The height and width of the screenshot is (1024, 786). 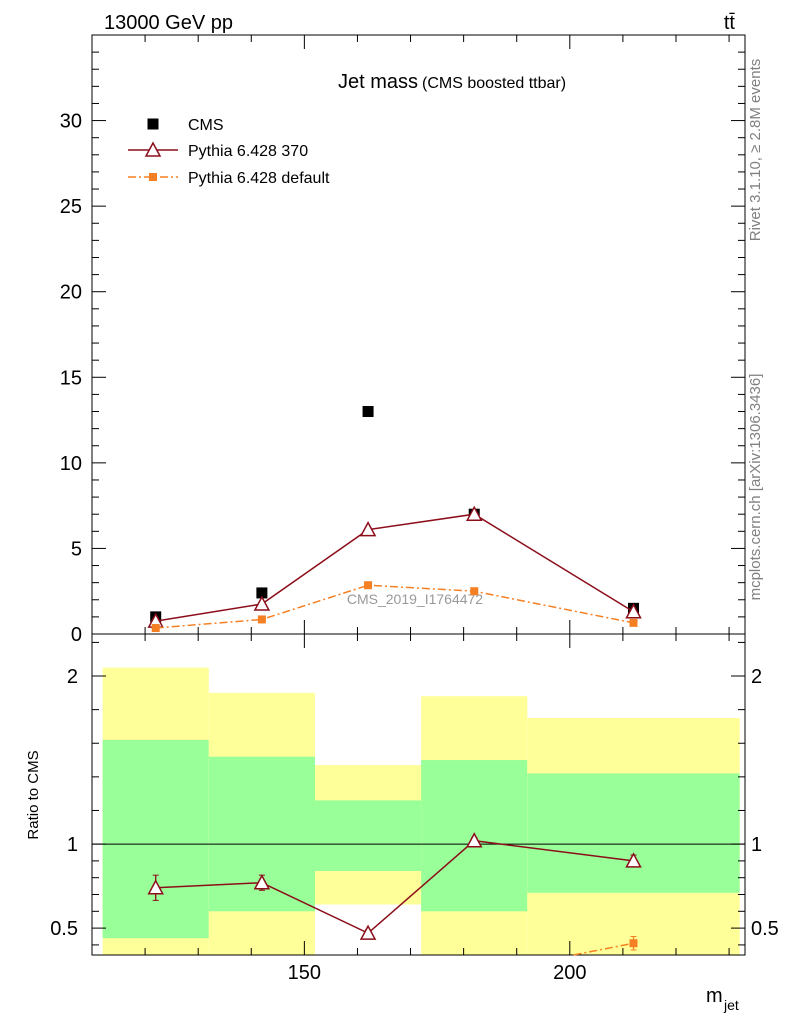 I want to click on analysis-watermark: CMS_2019_I1764472, so click(x=415, y=599).